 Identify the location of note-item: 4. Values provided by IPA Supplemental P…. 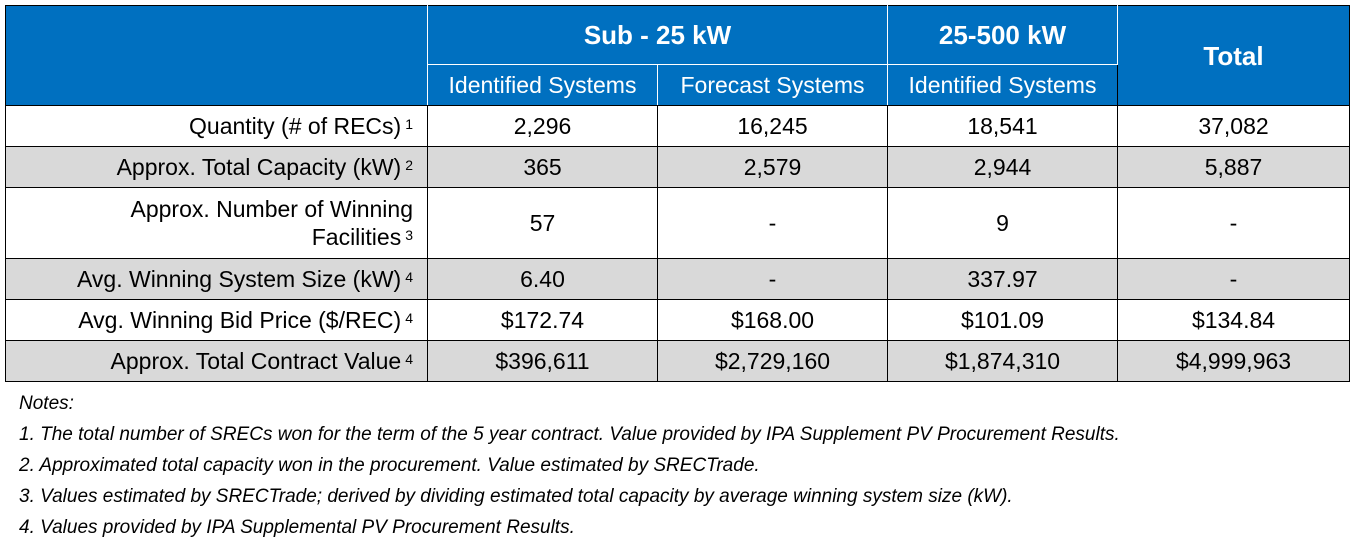
(297, 527).